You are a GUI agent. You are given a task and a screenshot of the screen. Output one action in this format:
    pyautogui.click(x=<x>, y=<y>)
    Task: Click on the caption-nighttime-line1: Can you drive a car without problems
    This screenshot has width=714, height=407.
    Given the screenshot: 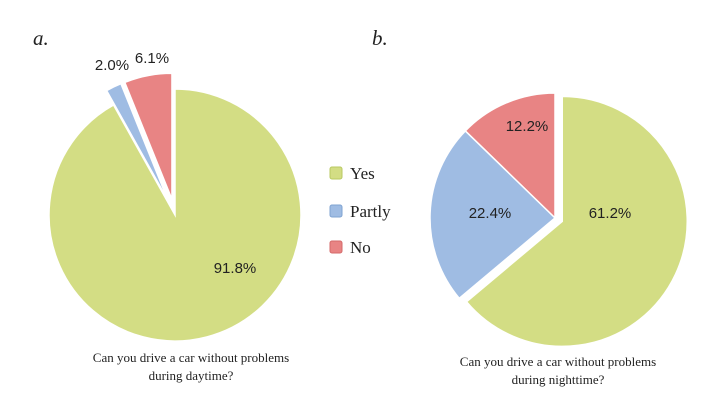 What is the action you would take?
    pyautogui.click(x=558, y=361)
    